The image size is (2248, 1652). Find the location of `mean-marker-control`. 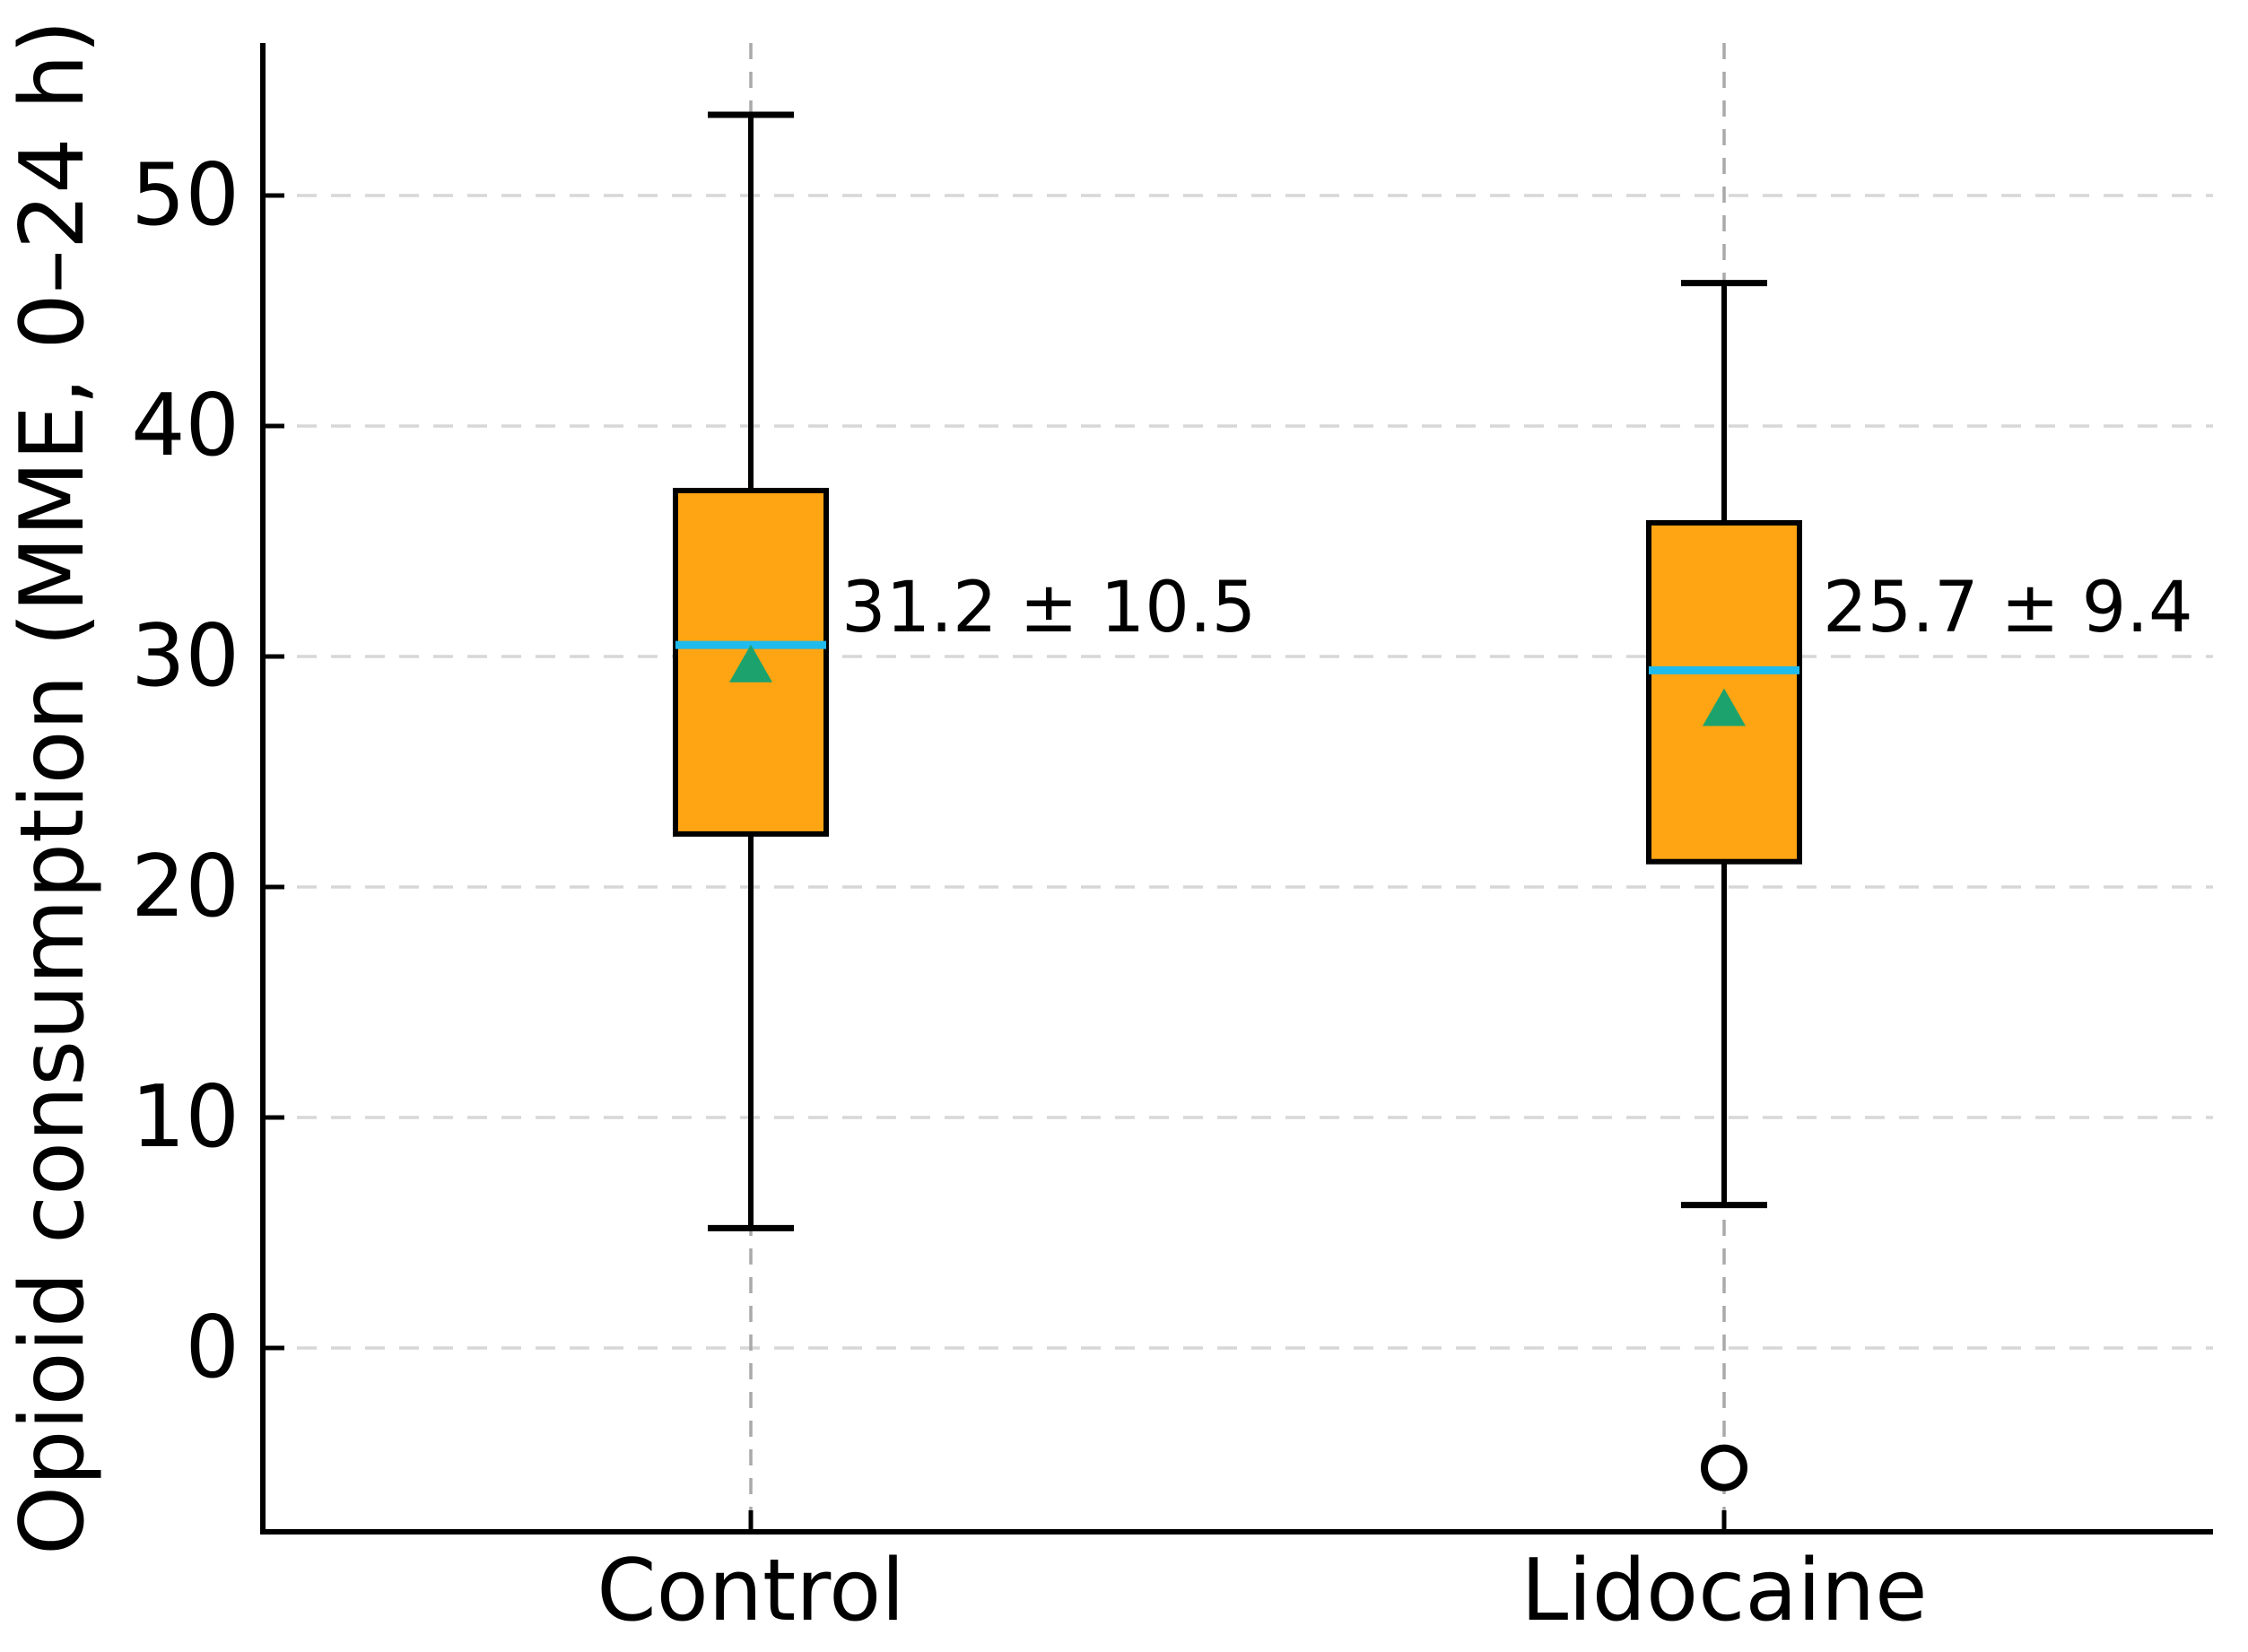

mean-marker-control is located at coordinates (750, 663).